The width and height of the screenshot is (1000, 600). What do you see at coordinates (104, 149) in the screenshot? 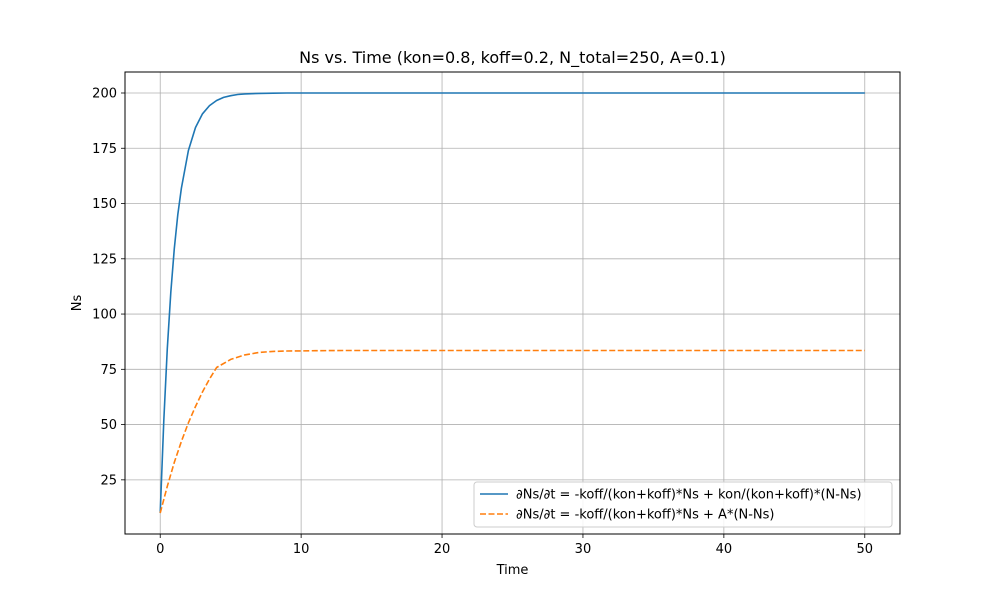
I see `y-tick-label: 175` at bounding box center [104, 149].